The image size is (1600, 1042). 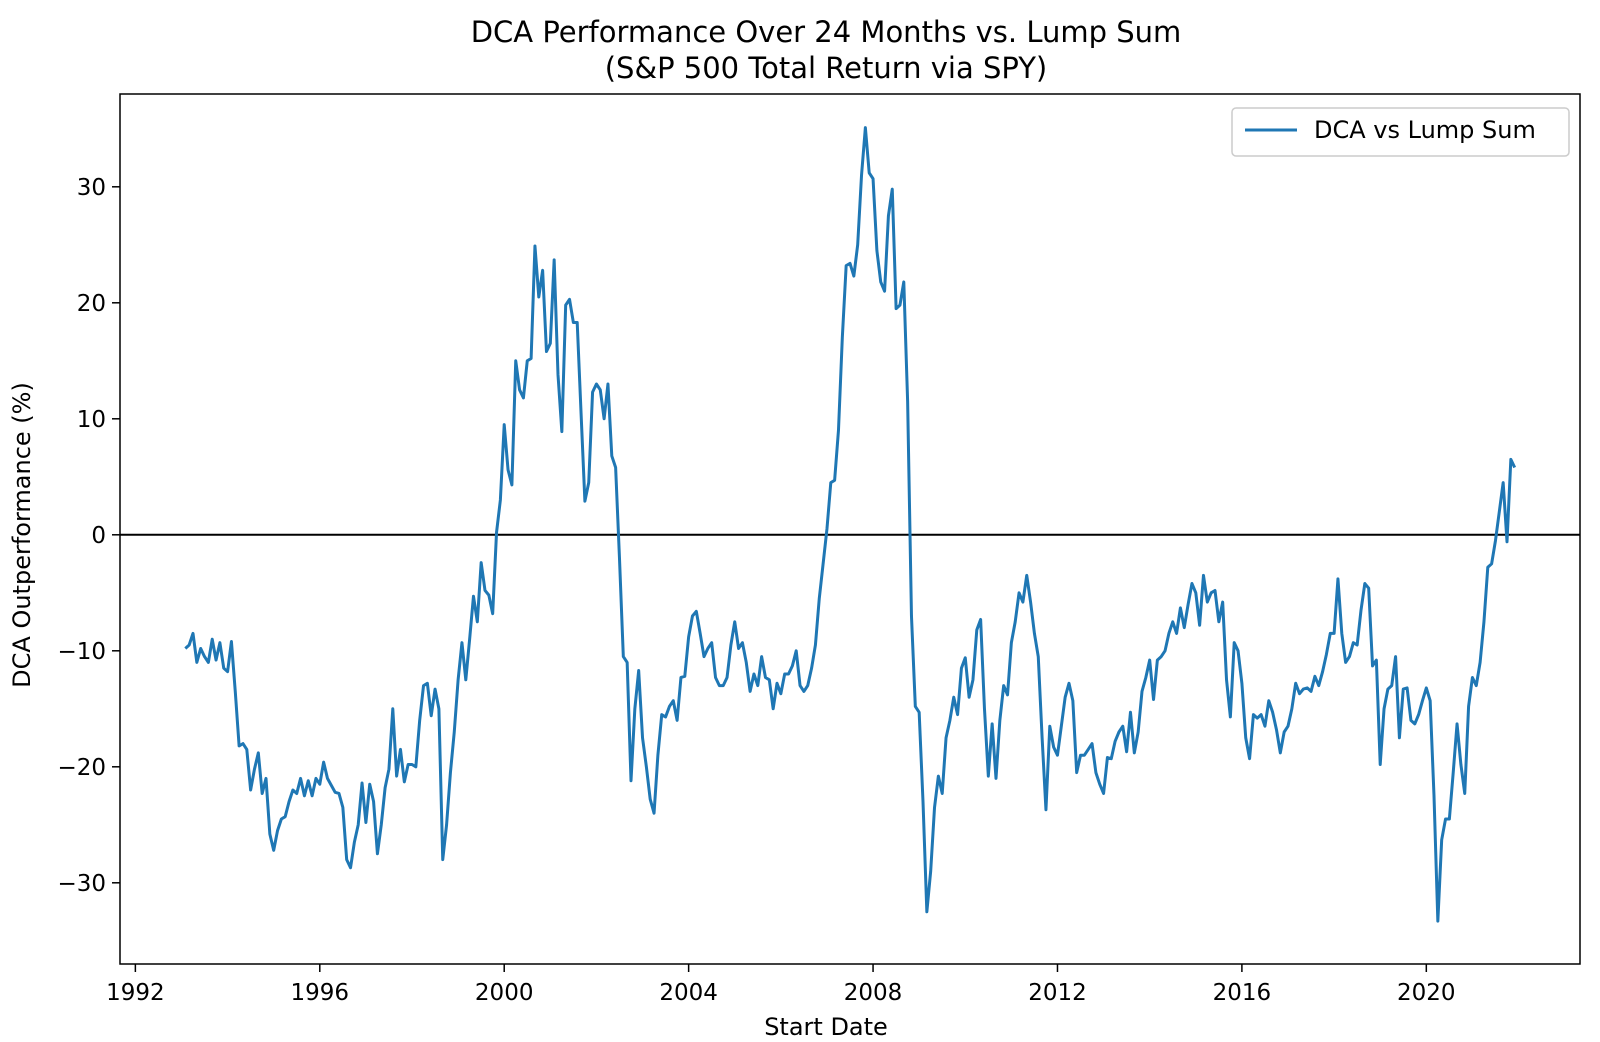 I want to click on legend: DCA vs Lump Sum, so click(x=1400, y=132).